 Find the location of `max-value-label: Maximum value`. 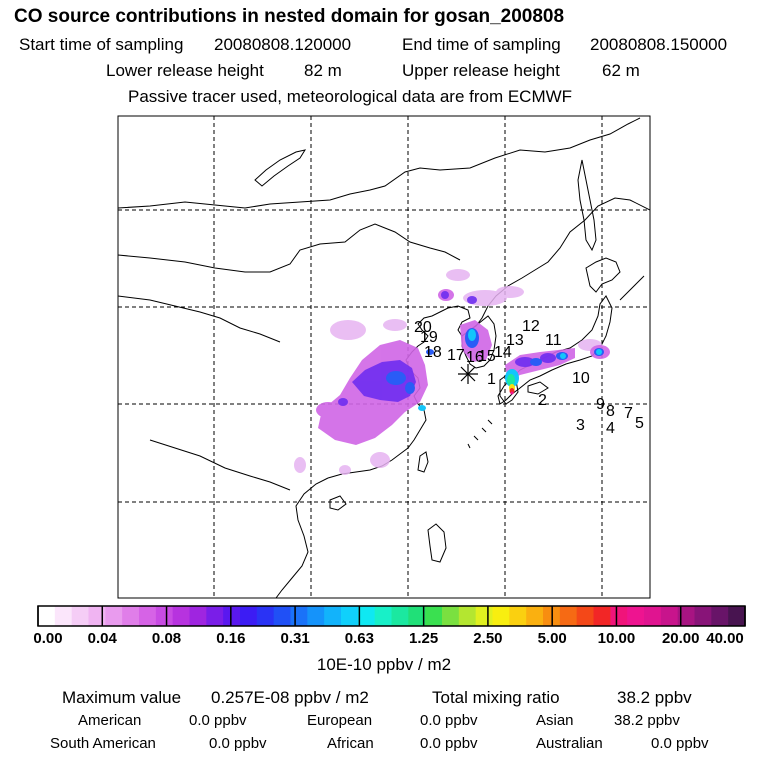

max-value-label: Maximum value is located at coordinates (122, 697).